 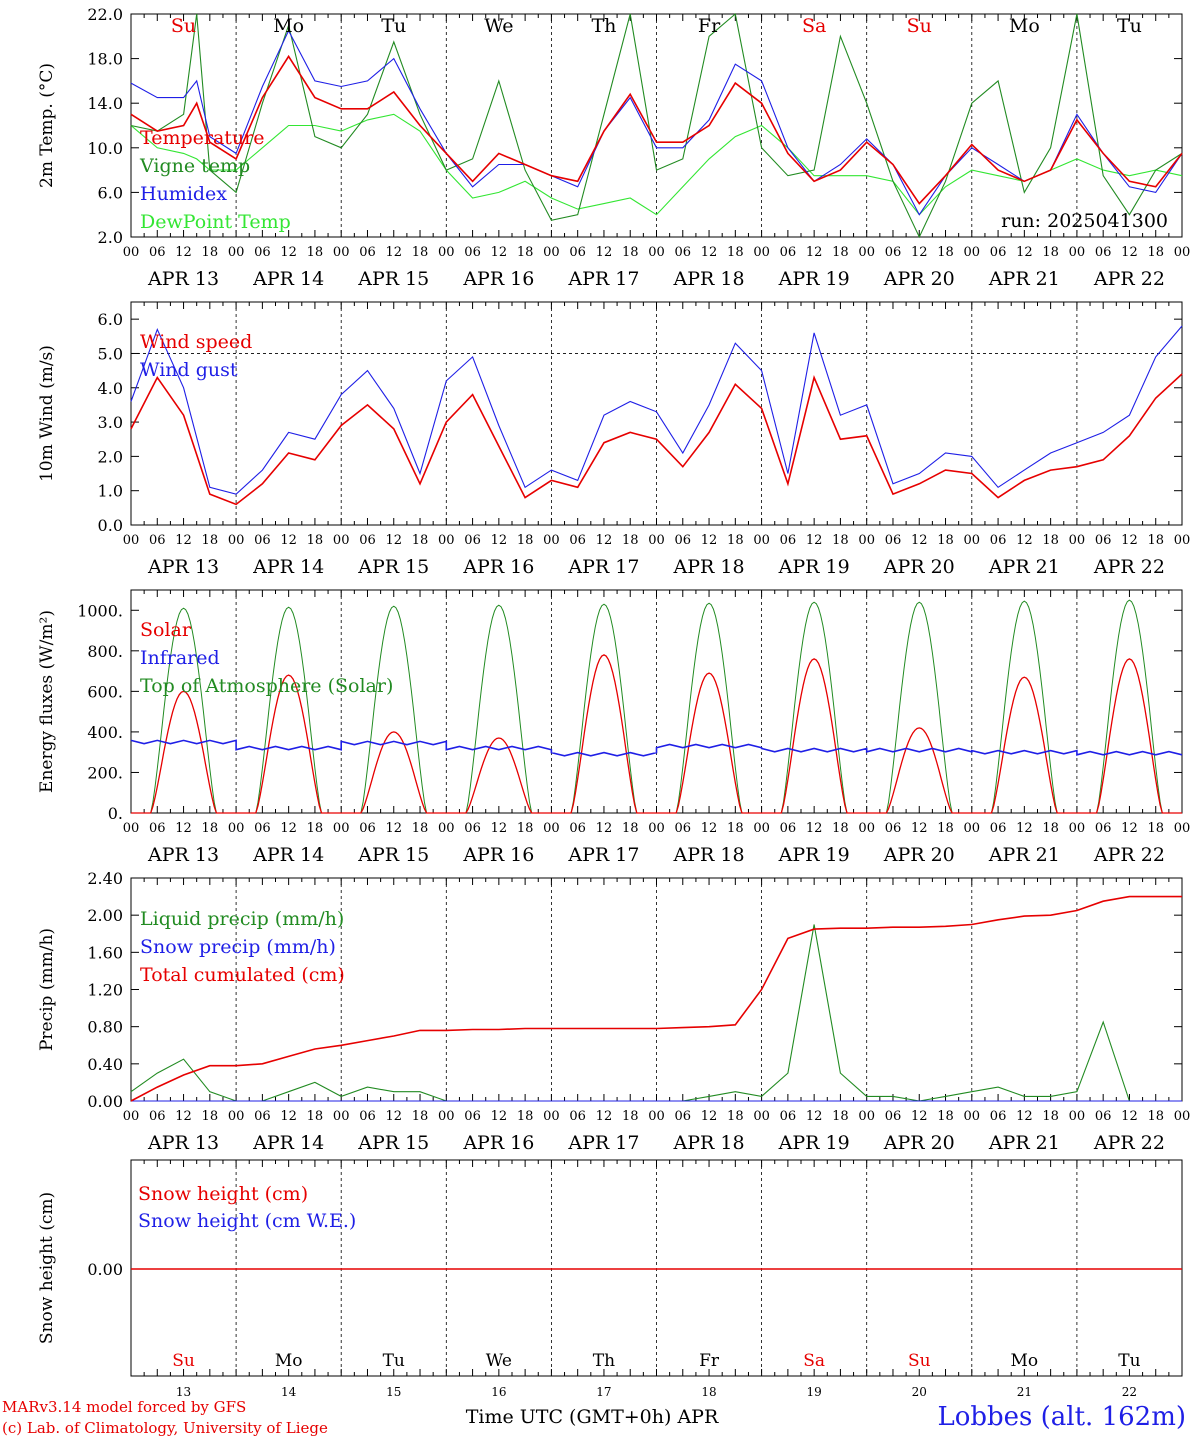 I want to click on weekday-label-top: Su, so click(x=183, y=26).